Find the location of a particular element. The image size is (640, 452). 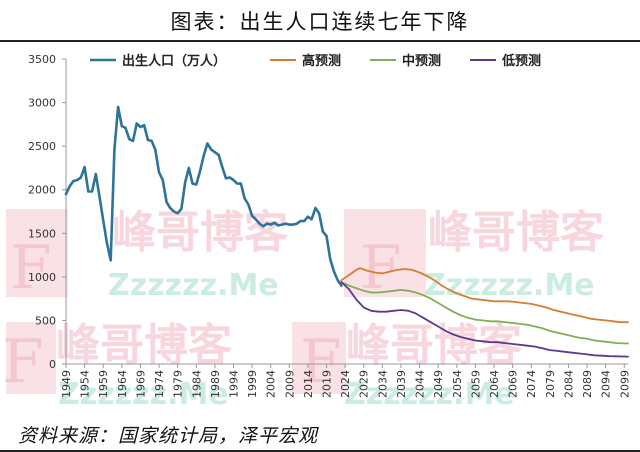

x-tick-label: 2089 is located at coordinates (587, 384).